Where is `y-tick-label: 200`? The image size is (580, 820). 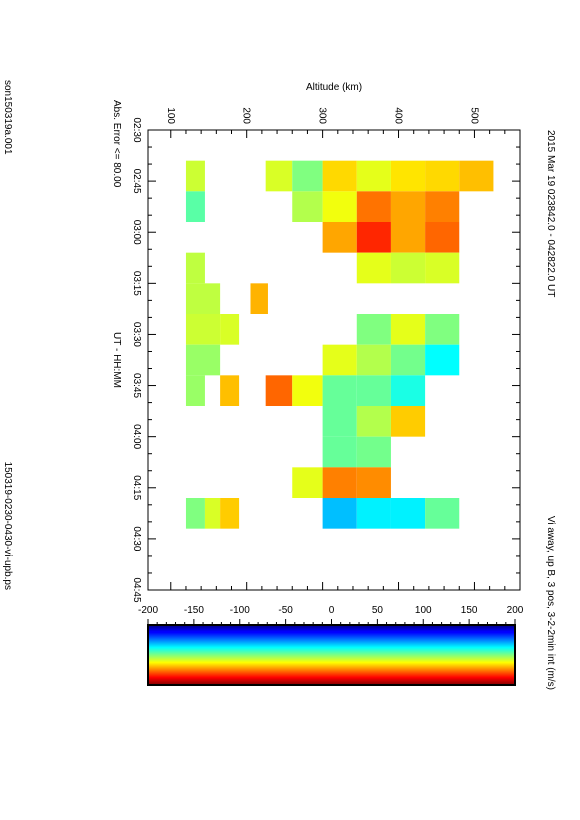
y-tick-label: 200 is located at coordinates (246, 115).